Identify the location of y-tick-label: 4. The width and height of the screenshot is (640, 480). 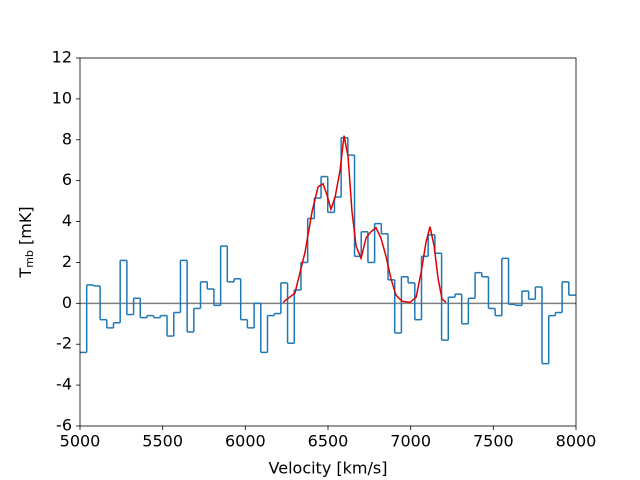
(67, 220).